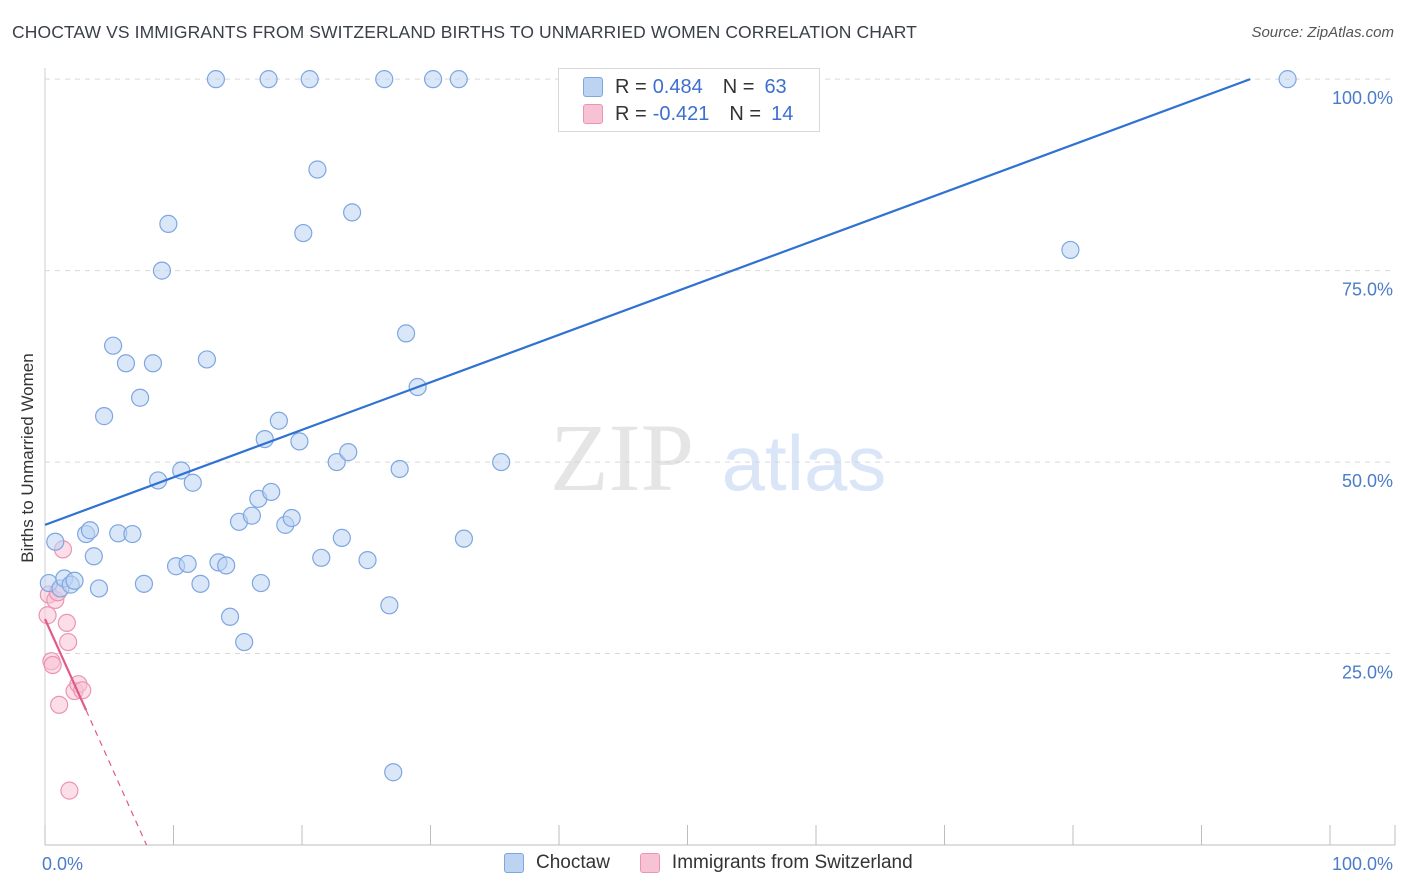  Describe the element at coordinates (792, 862) in the screenshot. I see `legend-label-switzerland: Immigrants from Switzerland` at that location.